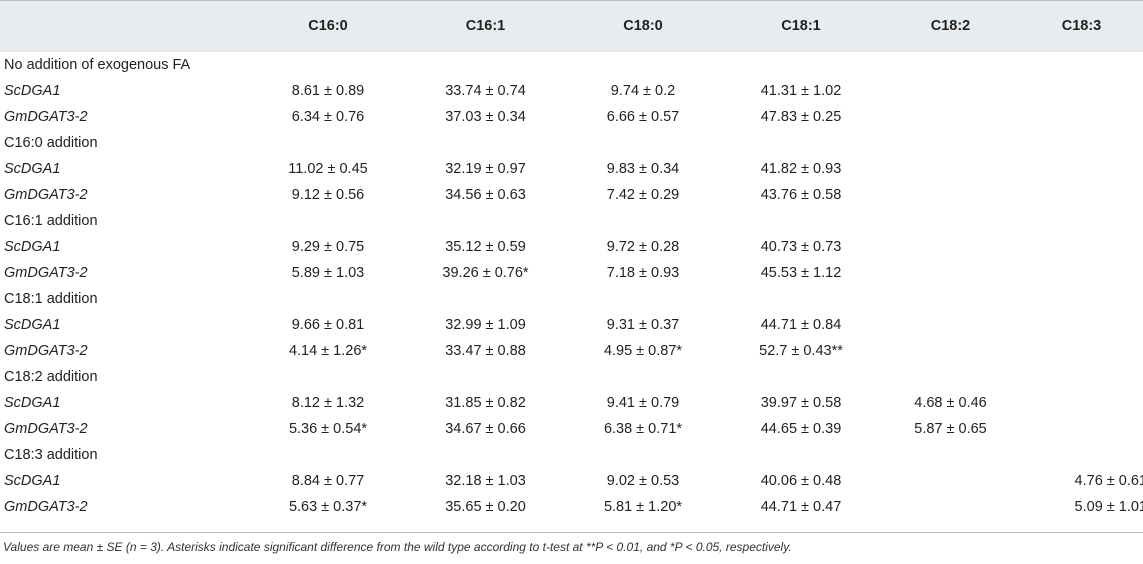 This screenshot has width=1143, height=564. What do you see at coordinates (97, 65) in the screenshot?
I see `group-label: No addition of exogenous FA` at bounding box center [97, 65].